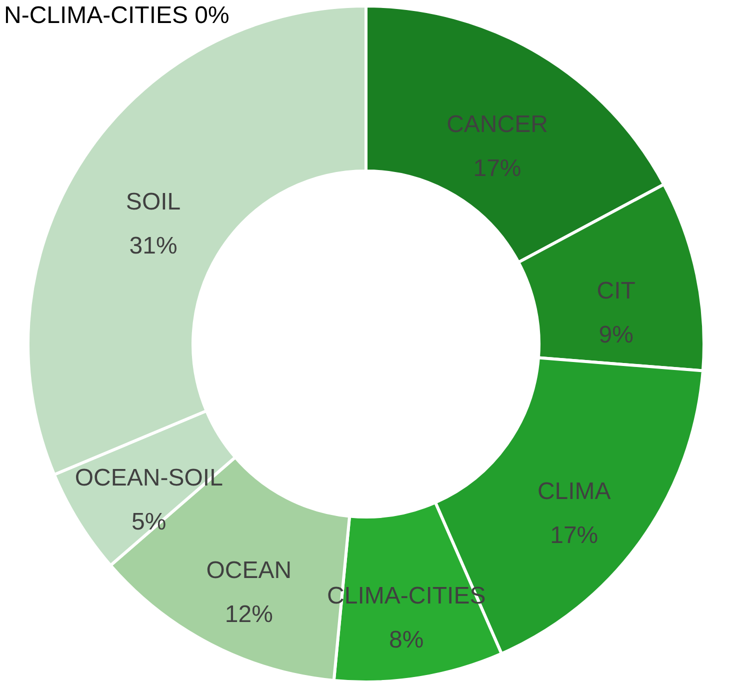 The width and height of the screenshot is (733, 688). Describe the element at coordinates (149, 522) in the screenshot. I see `data-label: 5%` at that location.